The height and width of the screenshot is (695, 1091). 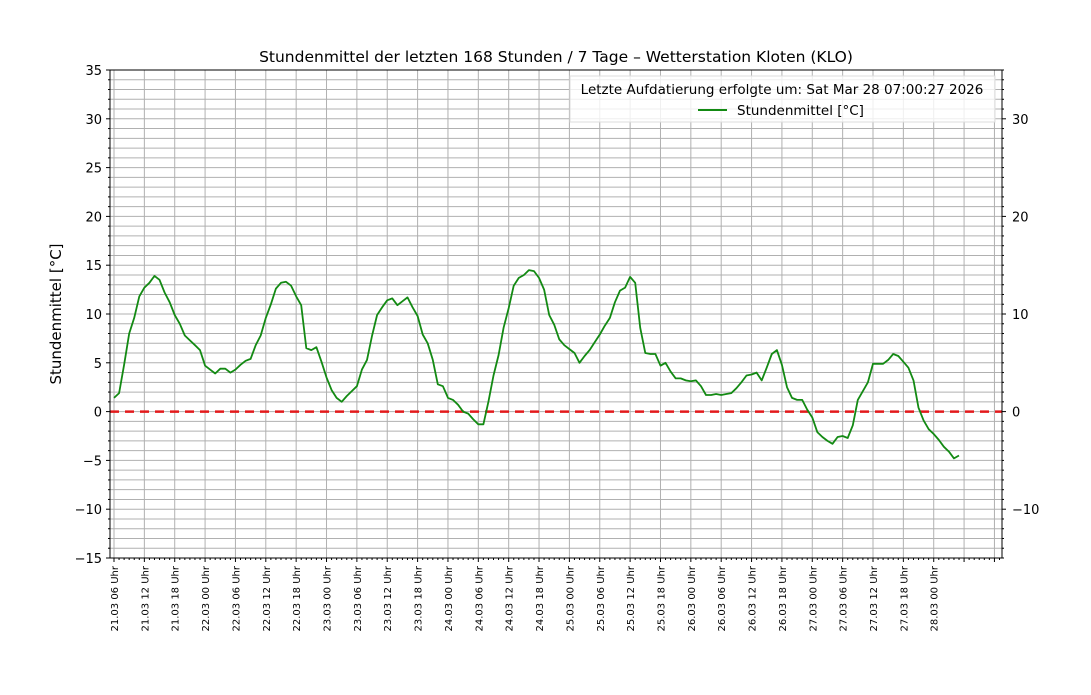 I want to click on y-tick-label: 25, so click(x=93, y=169).